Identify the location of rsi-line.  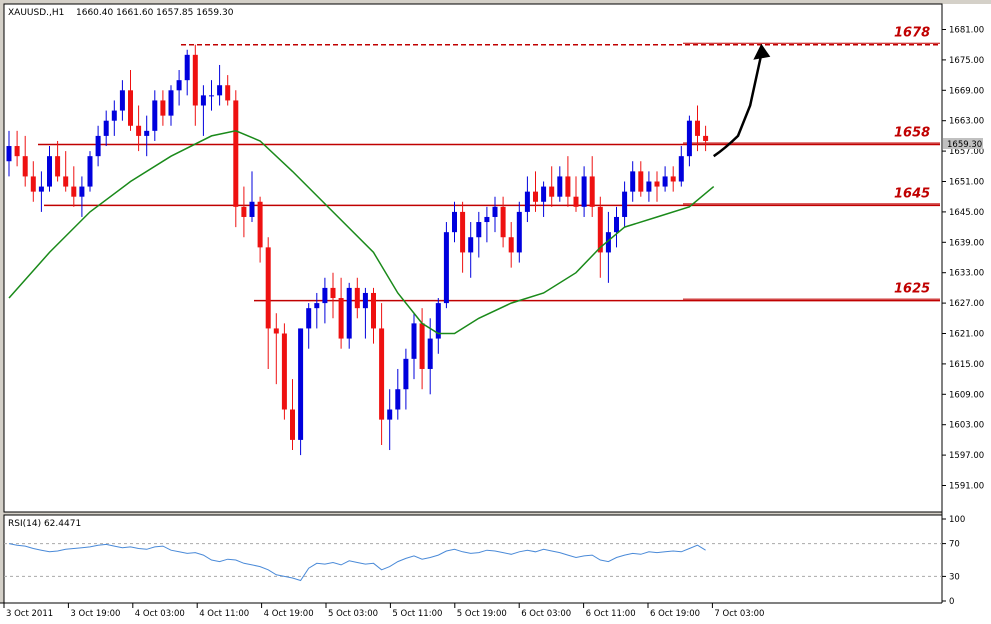
(357, 562).